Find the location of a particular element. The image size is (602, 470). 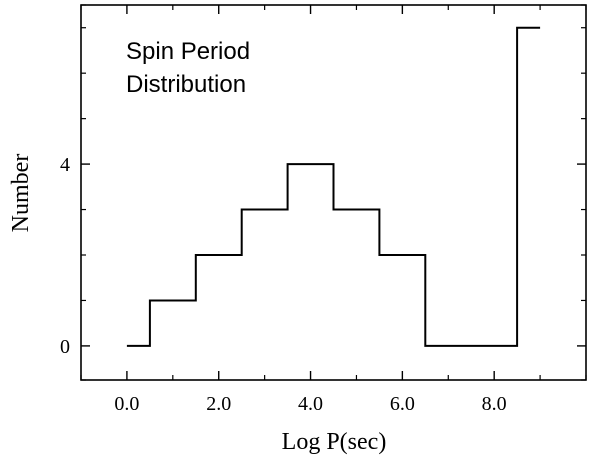

x-tick-labels: 0.0 2.0 4.0 6.0 8.0 is located at coordinates (310, 404).